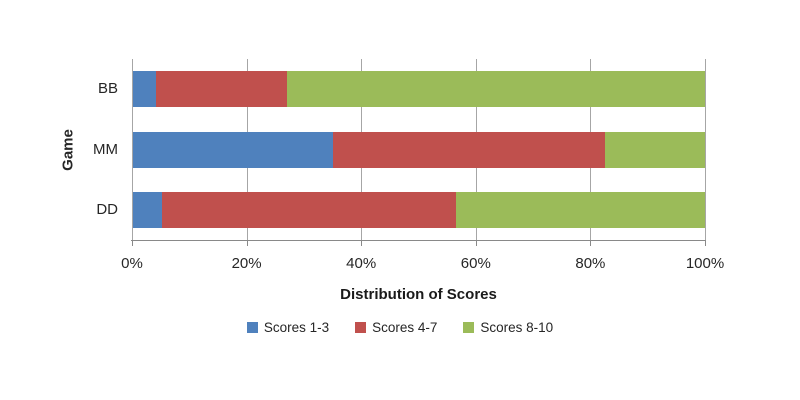 Image resolution: width=800 pixels, height=400 pixels. I want to click on legend-label: Scores 4-7, so click(405, 327).